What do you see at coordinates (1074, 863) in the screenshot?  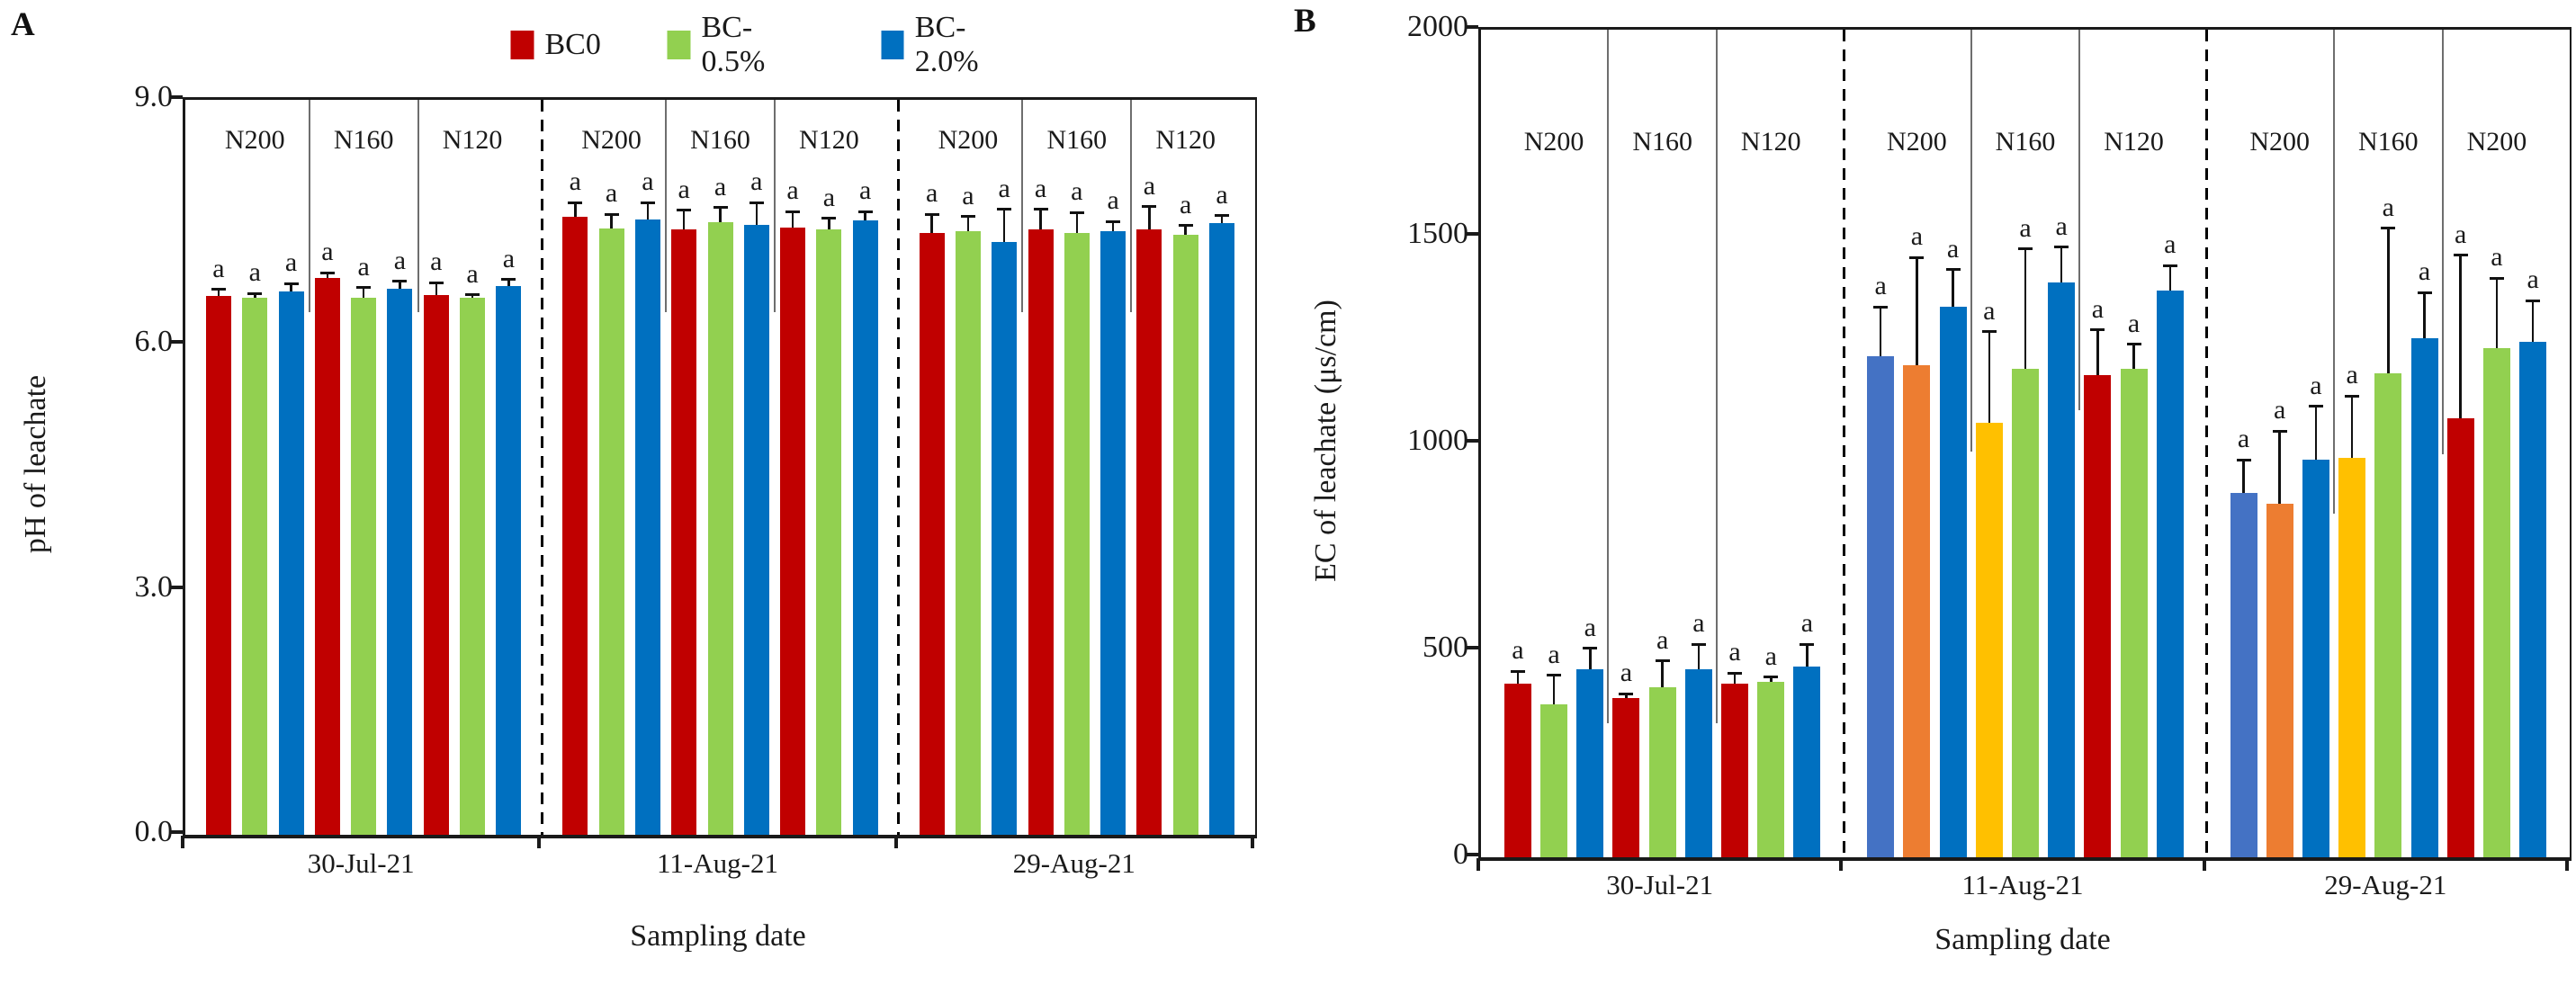 I see `date-group-label: 29-Aug-21` at bounding box center [1074, 863].